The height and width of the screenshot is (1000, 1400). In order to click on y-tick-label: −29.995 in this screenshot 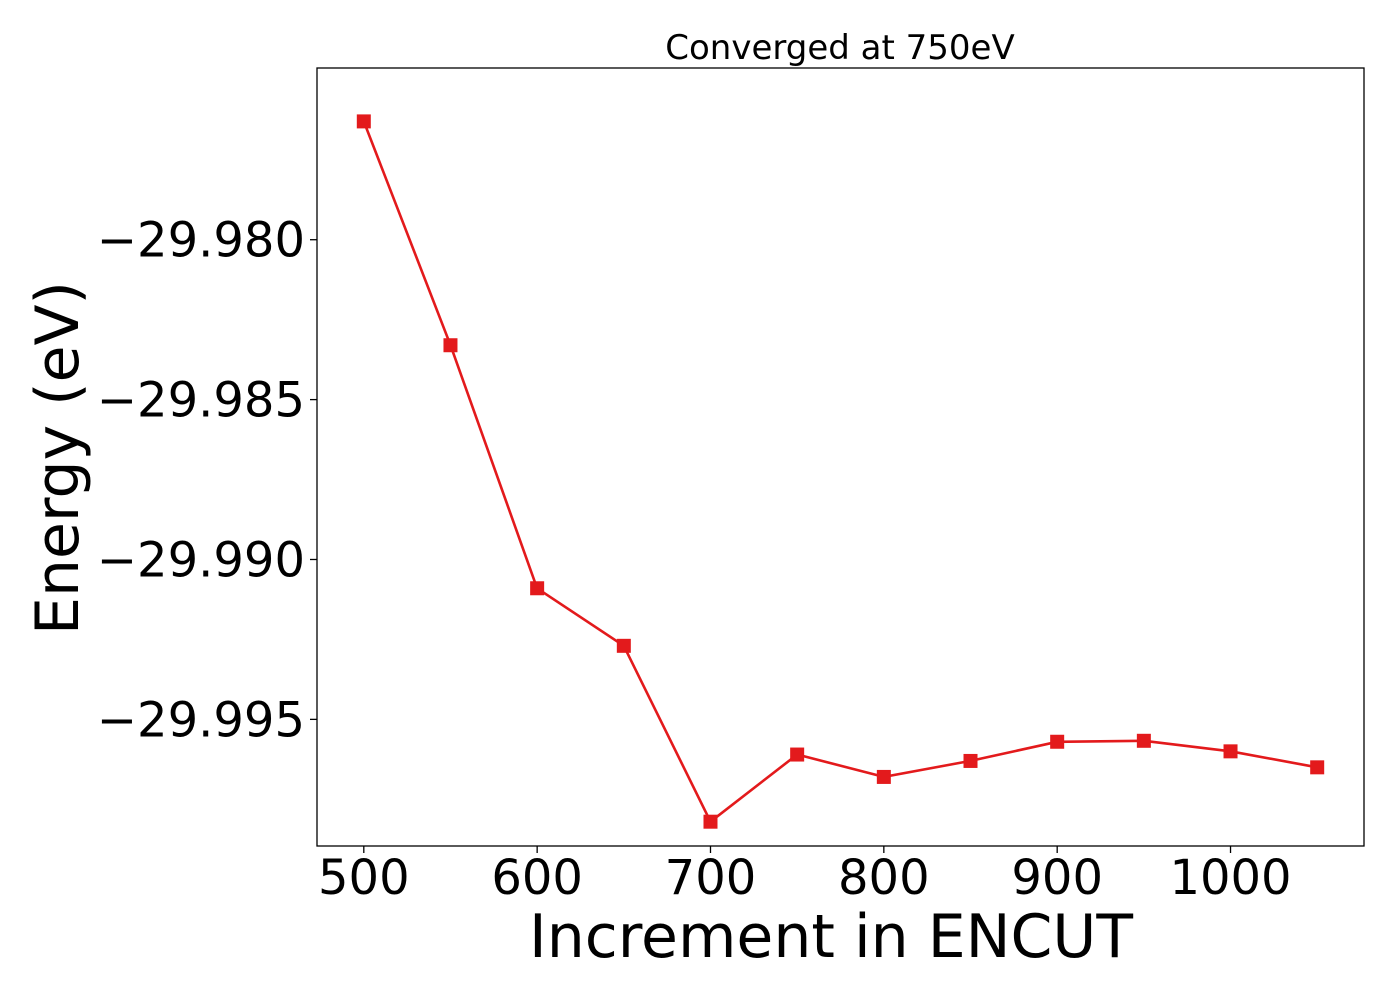, I will do `click(201, 720)`.